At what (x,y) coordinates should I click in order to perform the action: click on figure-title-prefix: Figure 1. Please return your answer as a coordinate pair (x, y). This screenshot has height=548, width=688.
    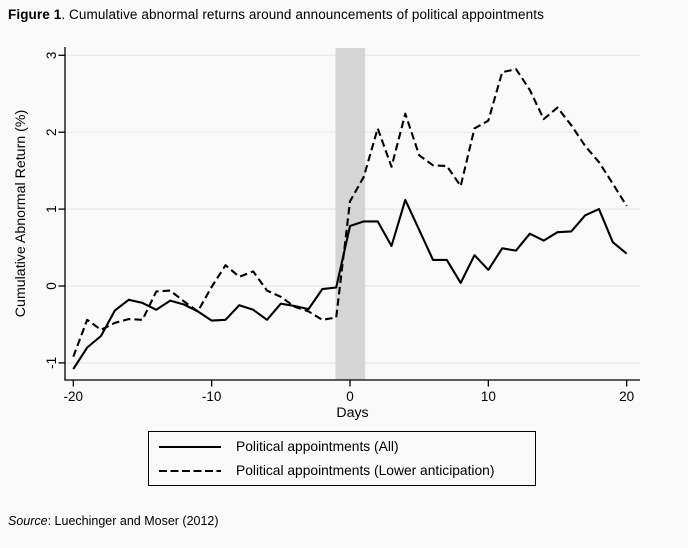
    Looking at the image, I should click on (35, 14).